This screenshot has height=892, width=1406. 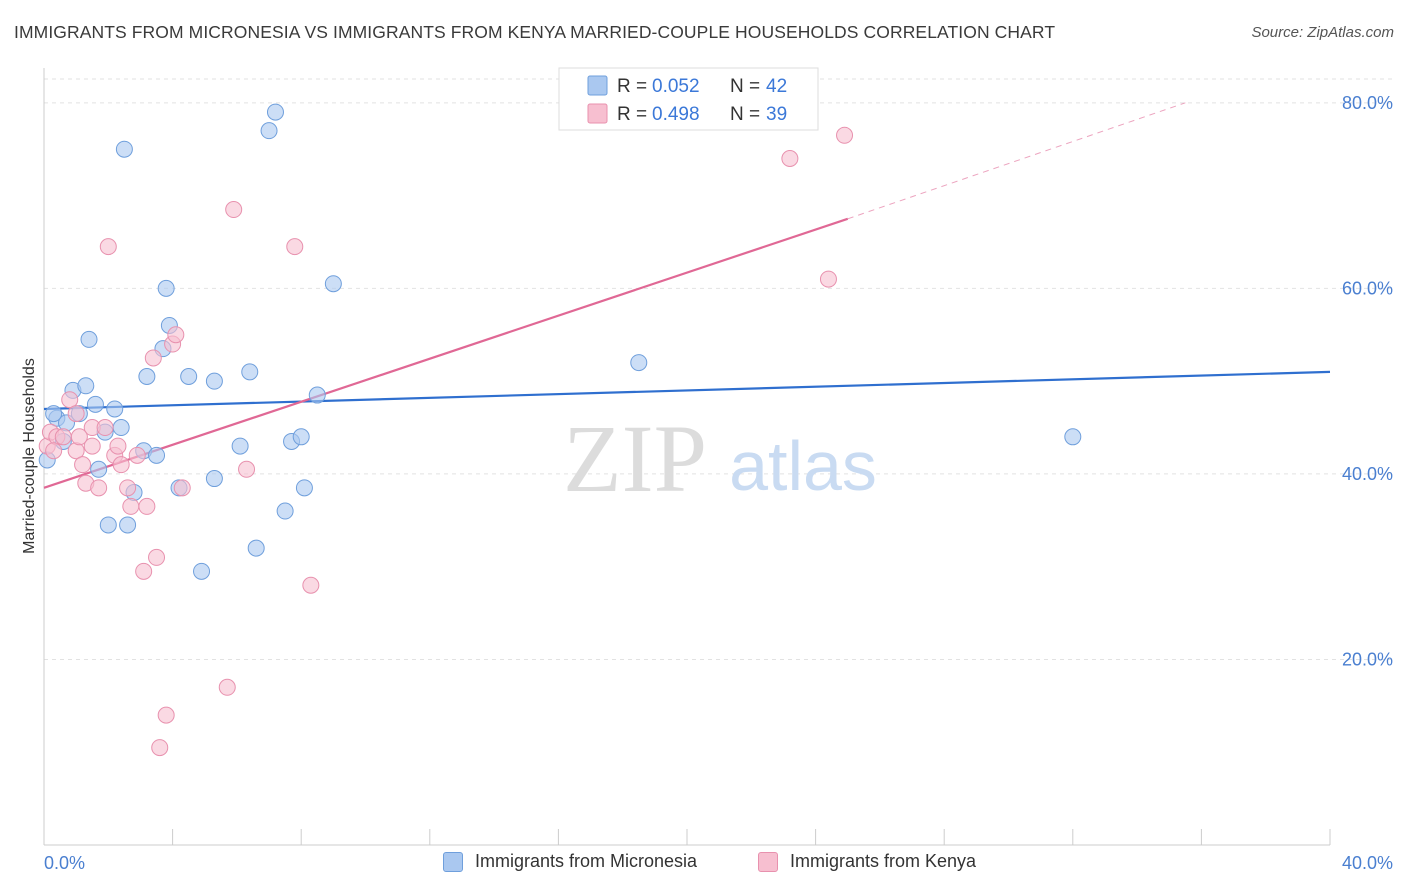 What do you see at coordinates (29, 456) in the screenshot?
I see `y-axis-label: Married-couple Households` at bounding box center [29, 456].